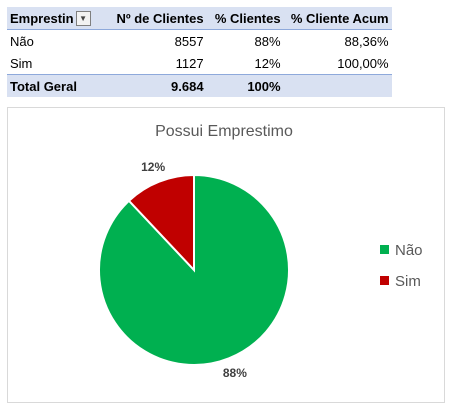  What do you see at coordinates (245, 18) in the screenshot?
I see `header-pct-clientes: % Clientes` at bounding box center [245, 18].